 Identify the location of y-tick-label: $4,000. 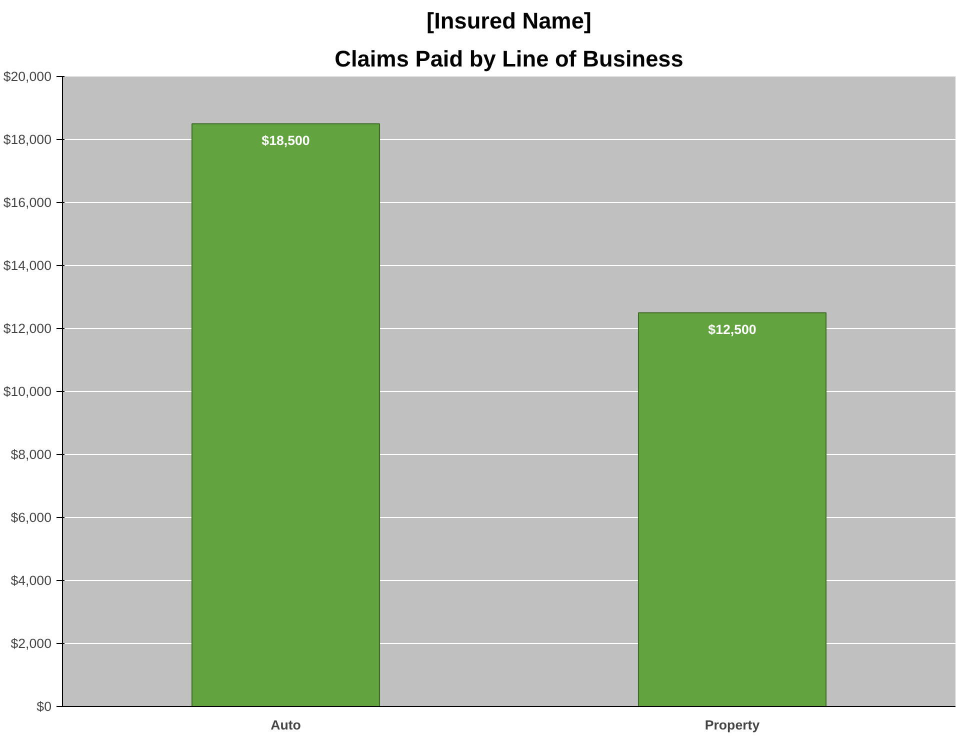
(31, 580).